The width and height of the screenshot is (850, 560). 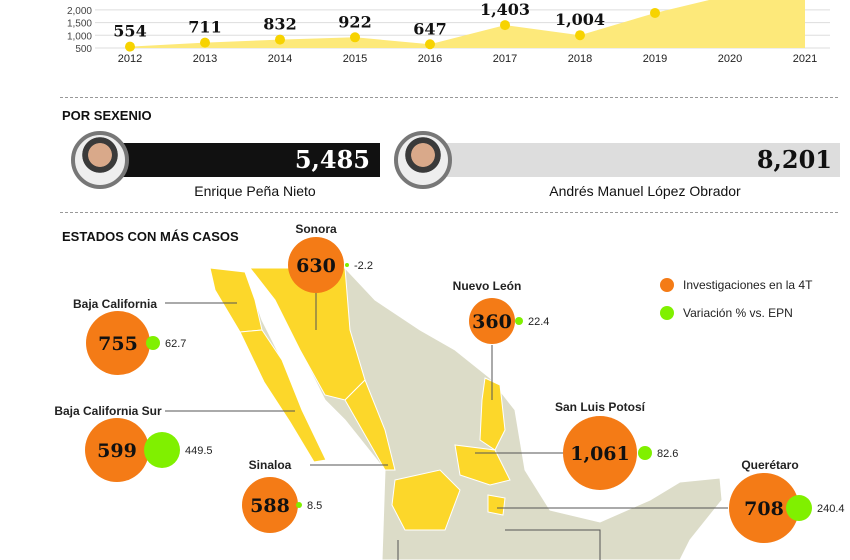 What do you see at coordinates (250, 160) in the screenshot?
I see `epn-bar: 5,485` at bounding box center [250, 160].